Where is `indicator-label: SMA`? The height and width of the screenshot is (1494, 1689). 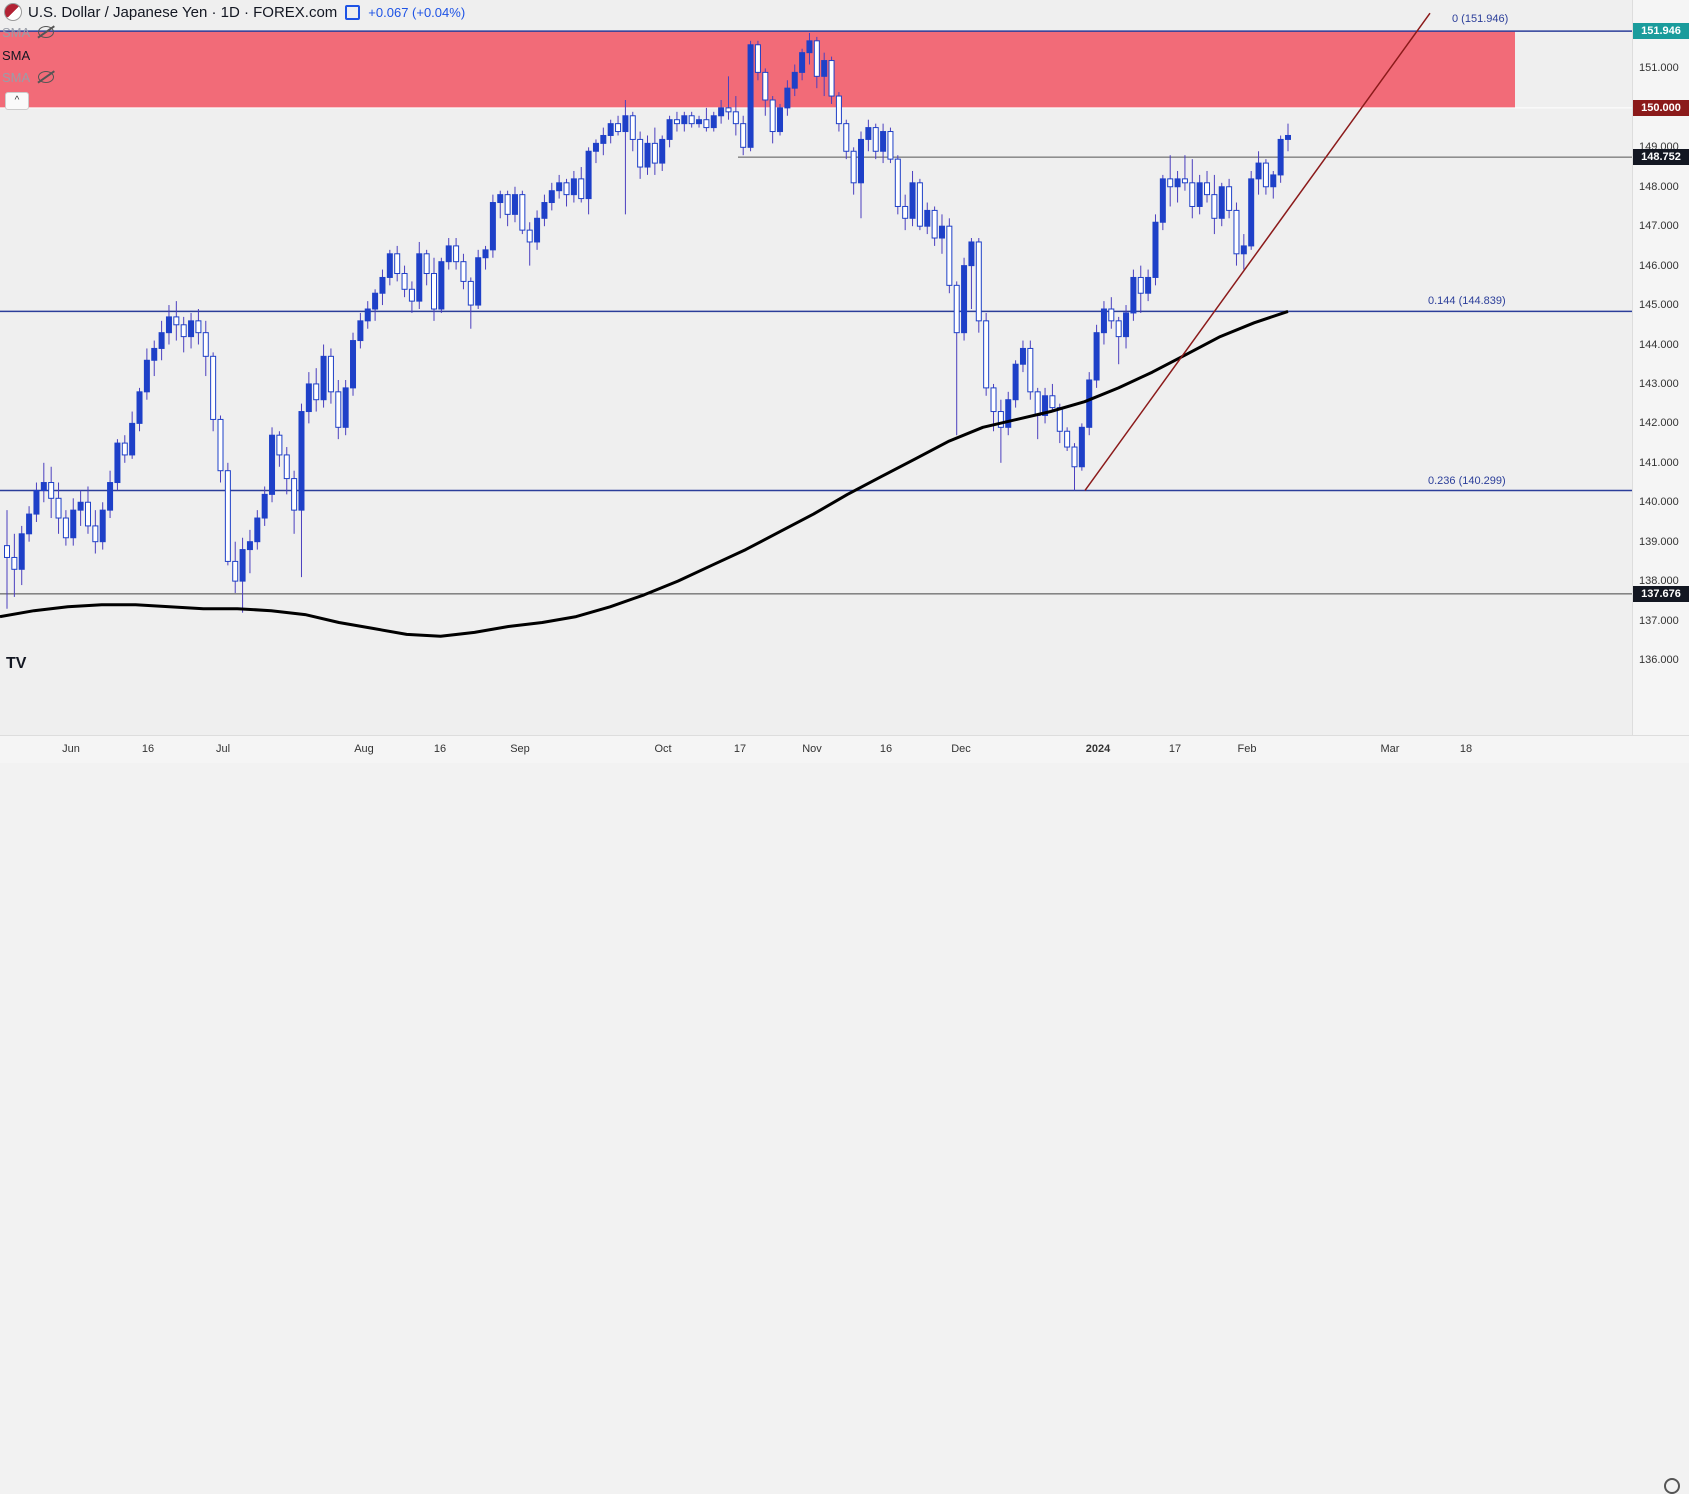 indicator-label: SMA is located at coordinates (16, 77).